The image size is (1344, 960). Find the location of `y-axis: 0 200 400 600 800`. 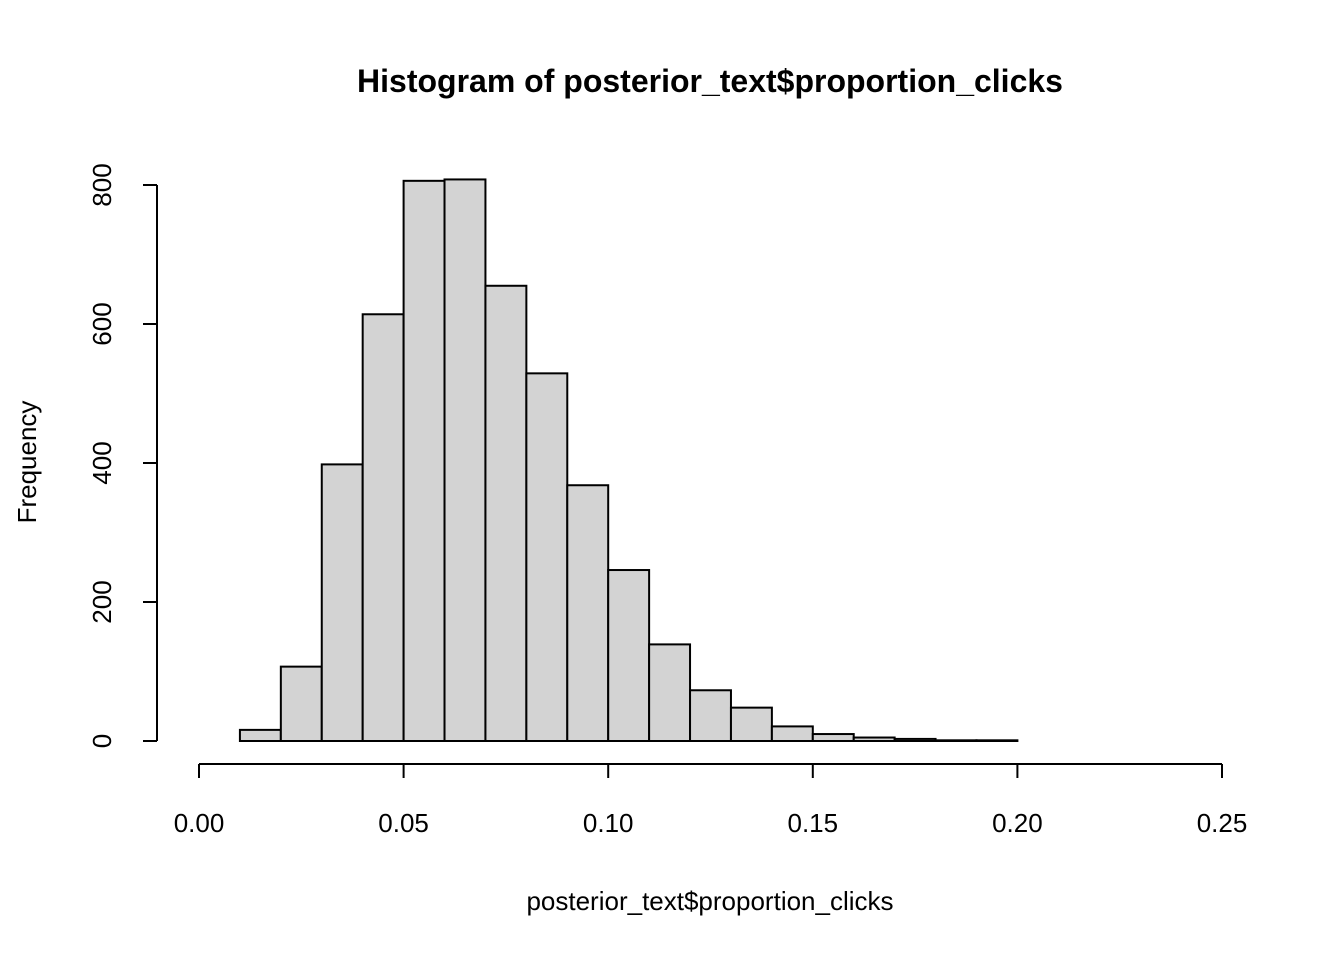

y-axis: 0 200 400 600 800 is located at coordinates (122, 455).